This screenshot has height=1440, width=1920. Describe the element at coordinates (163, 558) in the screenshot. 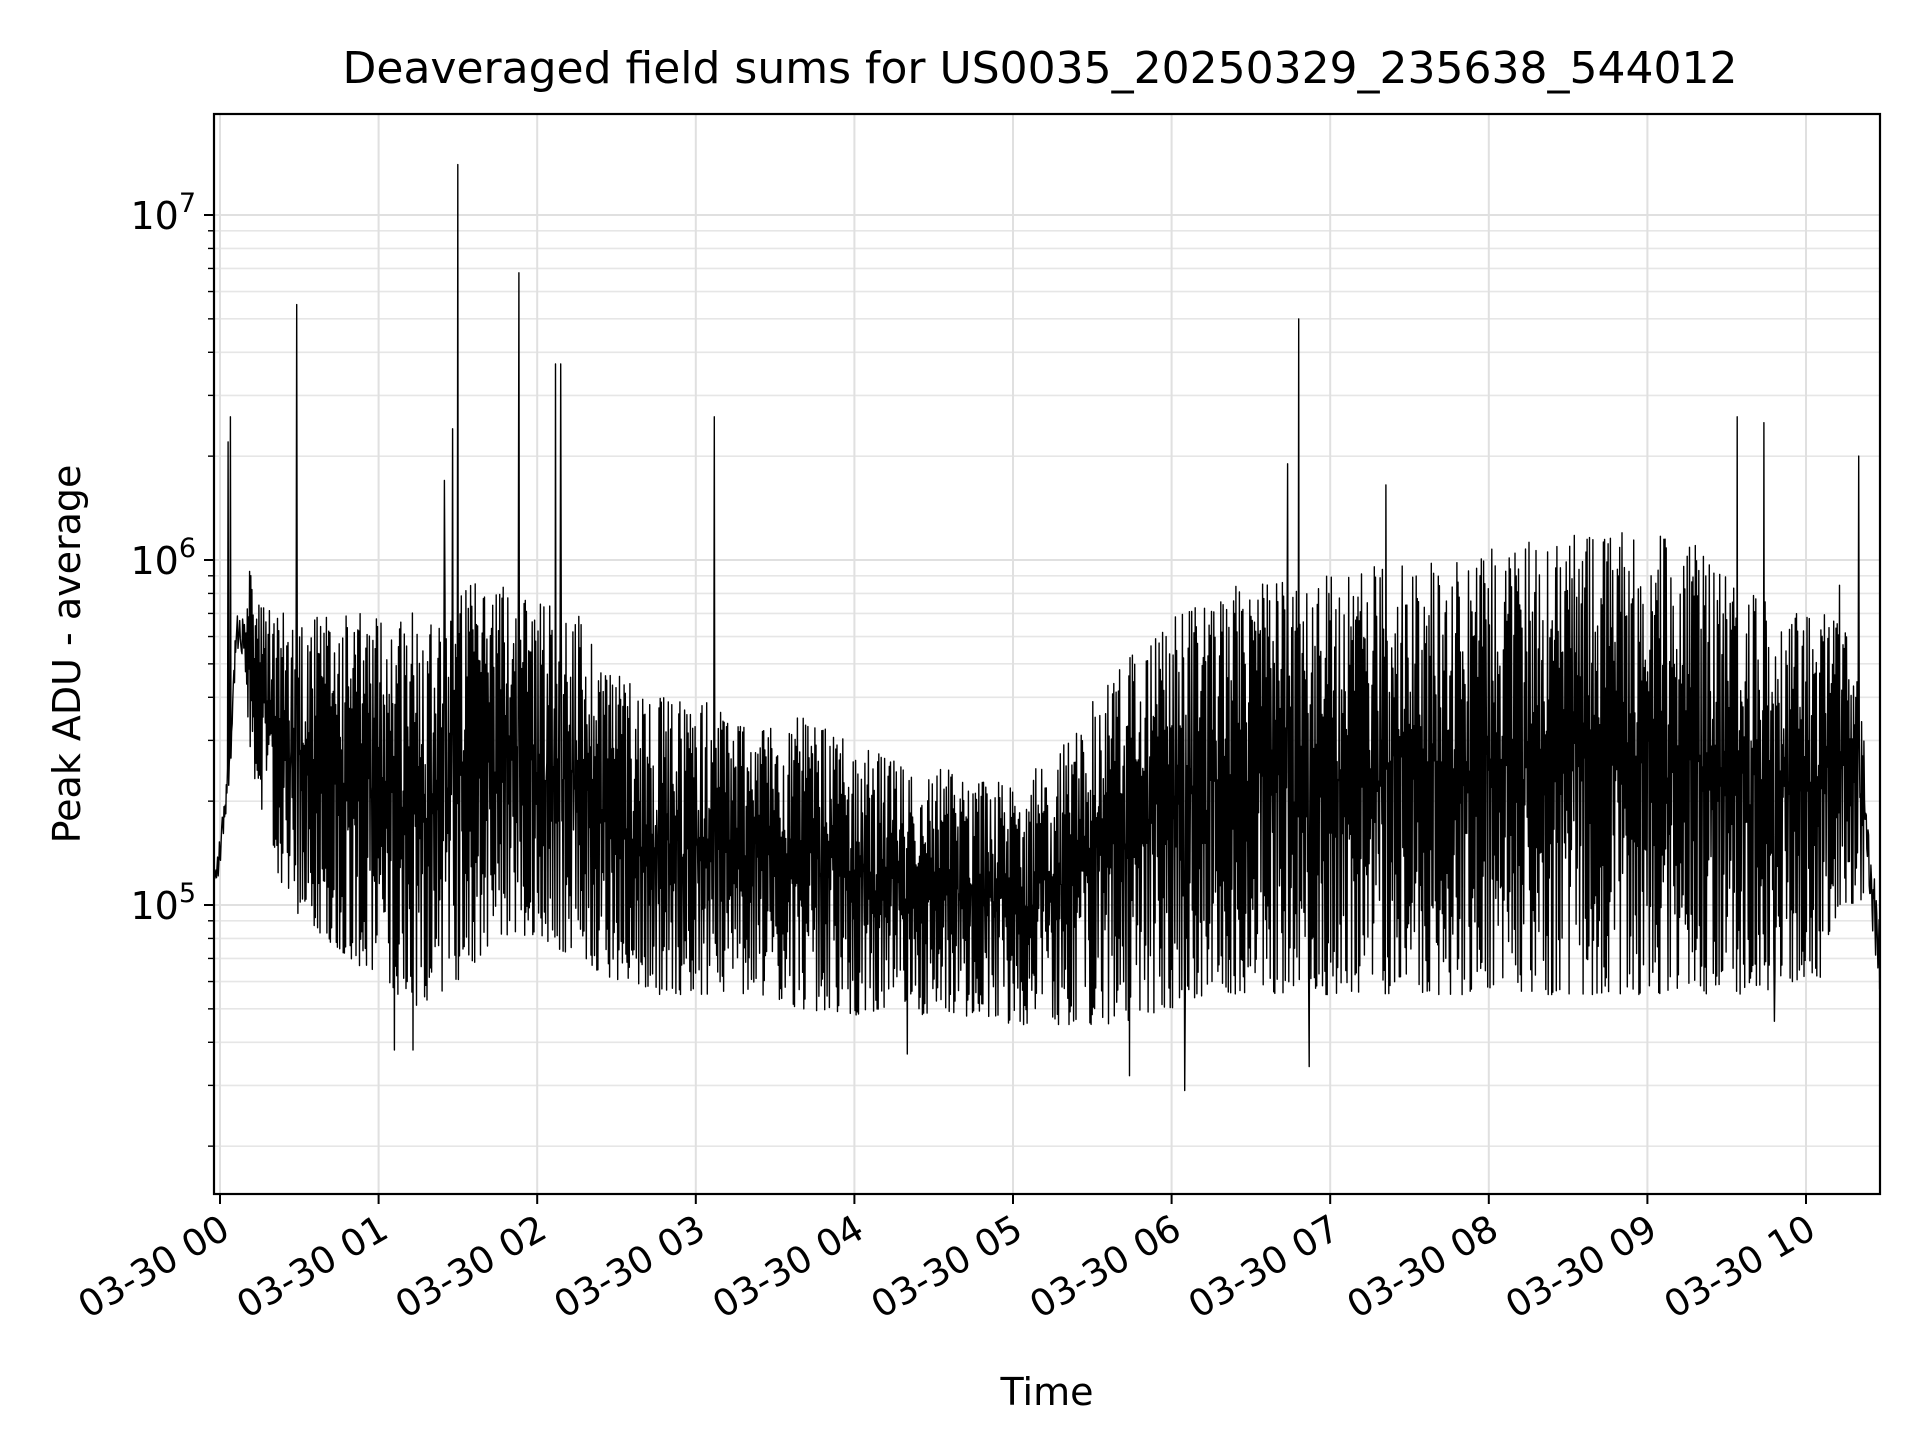

I see `y-tick-label: 106` at that location.